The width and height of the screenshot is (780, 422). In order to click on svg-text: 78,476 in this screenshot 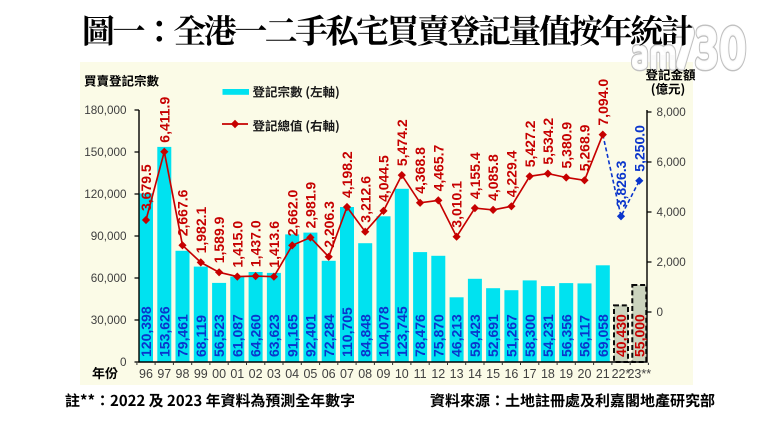, I will do `click(420, 335)`.